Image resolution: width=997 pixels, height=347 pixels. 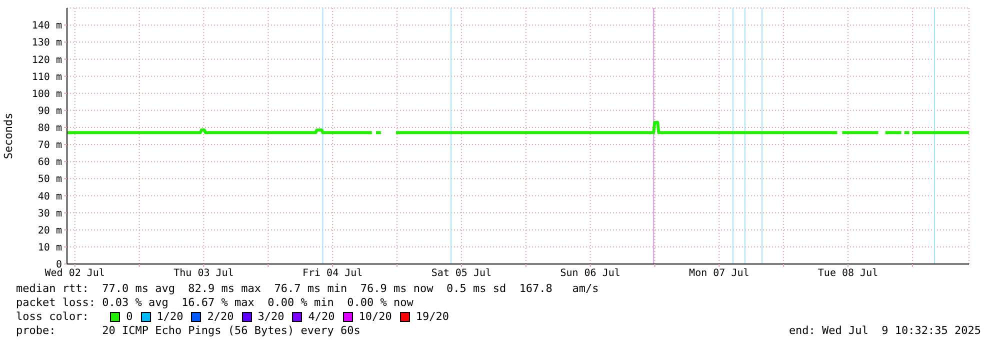 I want to click on y-tick-label: 70 m, so click(x=50, y=146).